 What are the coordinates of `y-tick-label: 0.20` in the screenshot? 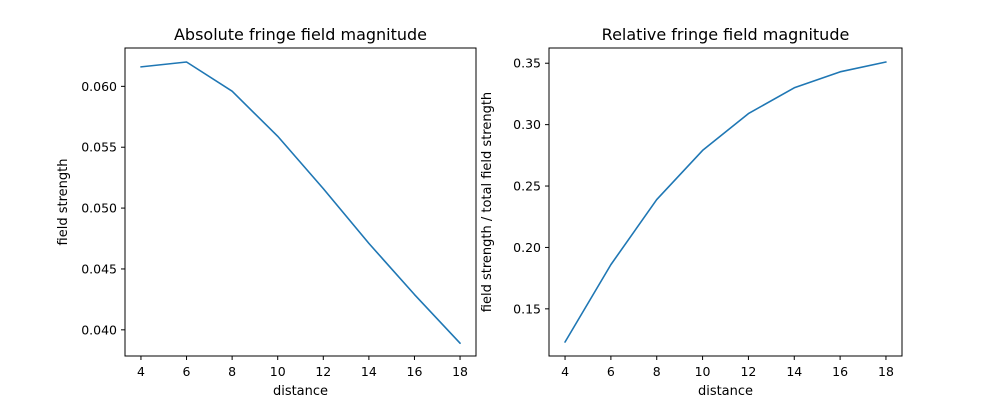 It's located at (527, 247).